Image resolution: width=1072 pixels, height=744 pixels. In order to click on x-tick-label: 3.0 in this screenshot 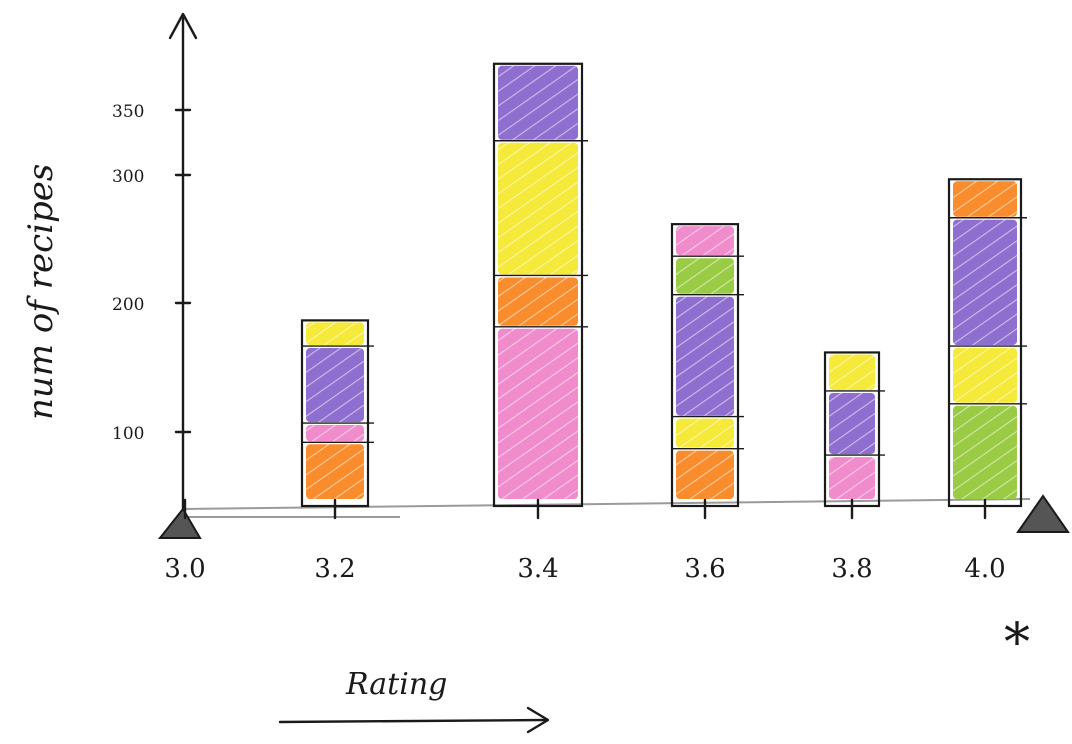, I will do `click(184, 569)`.